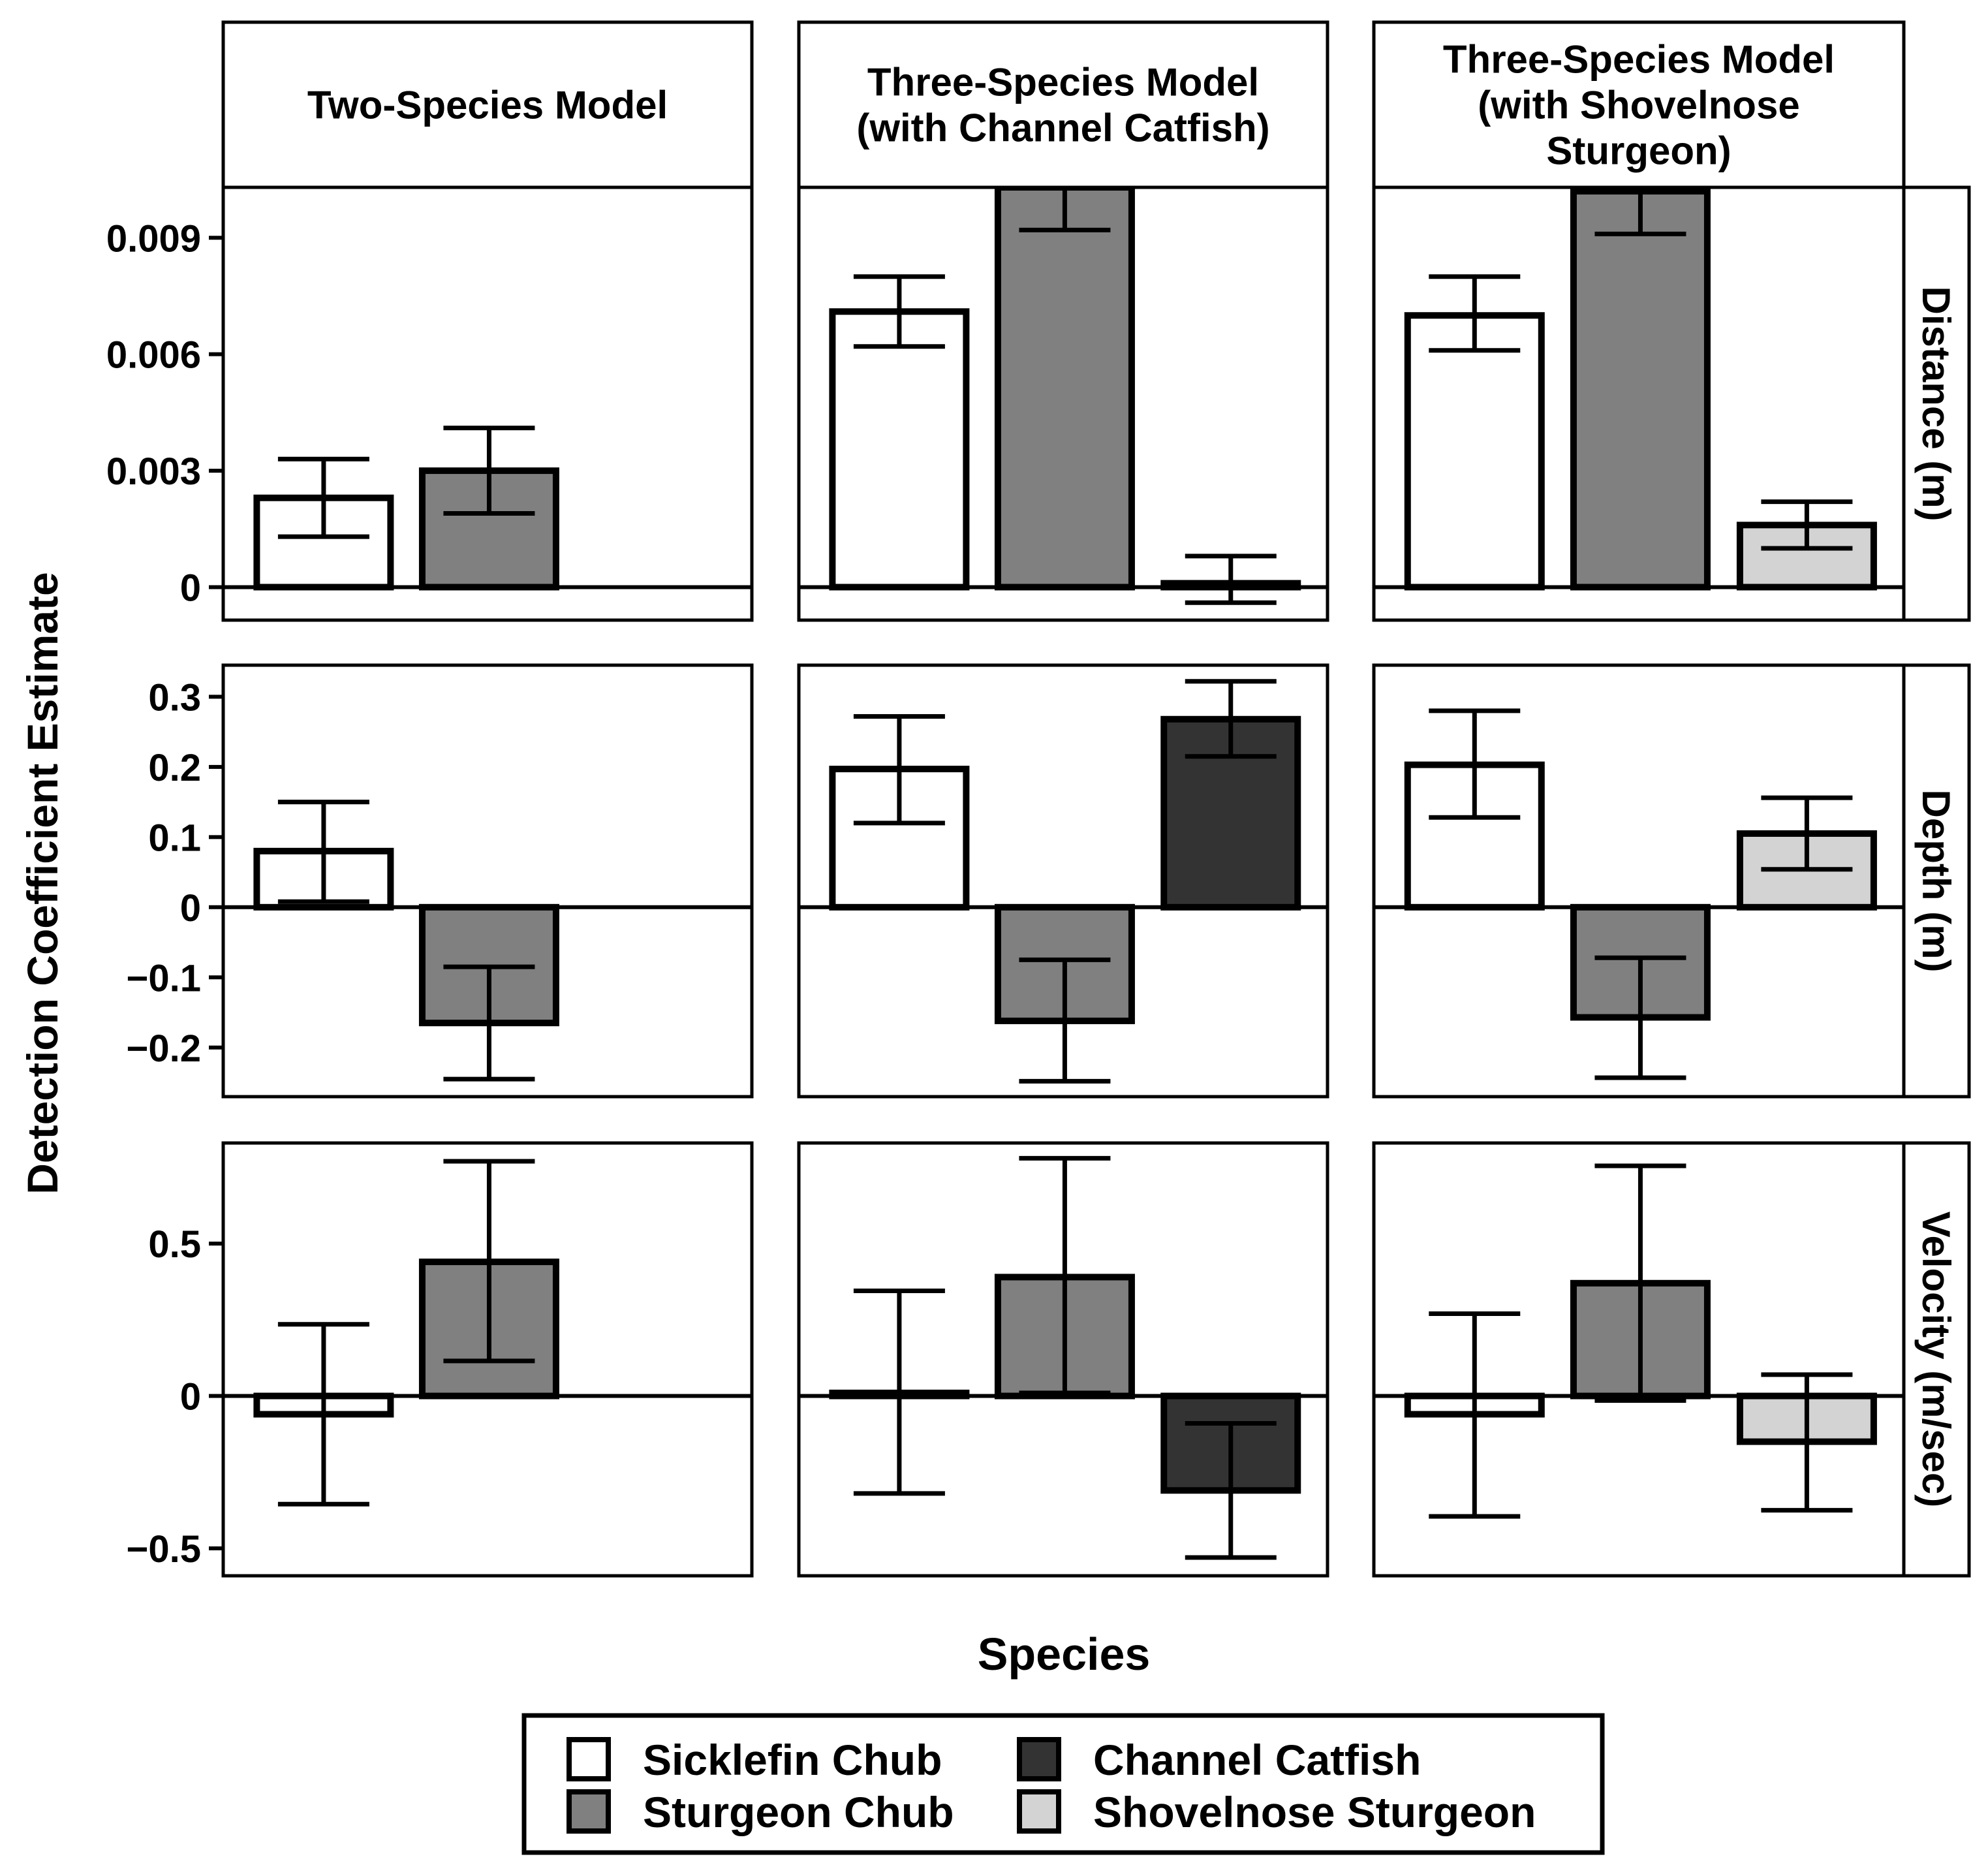 This screenshot has width=1988, height=1863. I want to click on y-tick-label: 0.2, so click(174, 768).